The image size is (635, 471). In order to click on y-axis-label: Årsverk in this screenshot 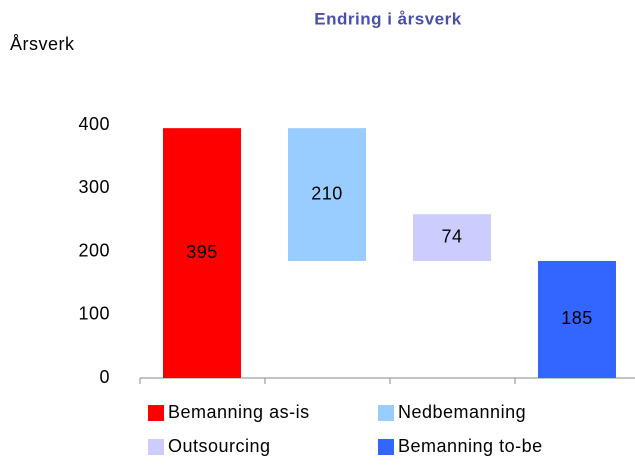, I will do `click(42, 44)`.